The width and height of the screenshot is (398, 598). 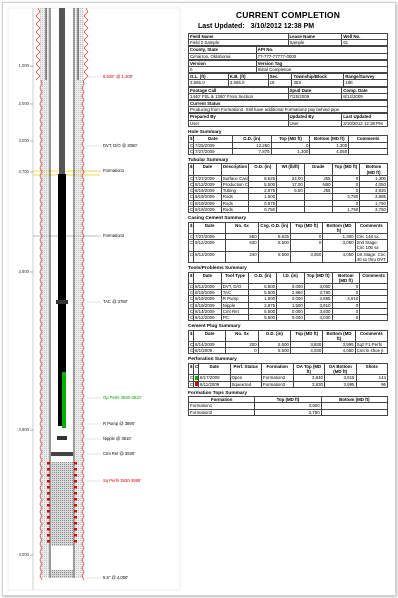 I want to click on column-header: Date, so click(x=214, y=369).